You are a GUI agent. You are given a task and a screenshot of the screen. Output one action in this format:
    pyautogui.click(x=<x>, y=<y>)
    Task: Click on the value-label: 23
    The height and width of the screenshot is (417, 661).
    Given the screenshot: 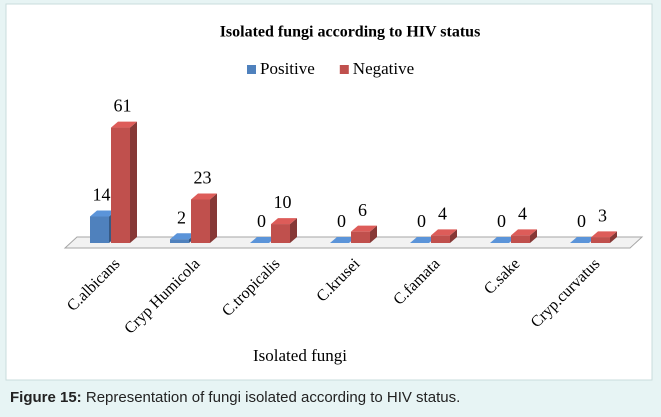 What is the action you would take?
    pyautogui.click(x=203, y=178)
    